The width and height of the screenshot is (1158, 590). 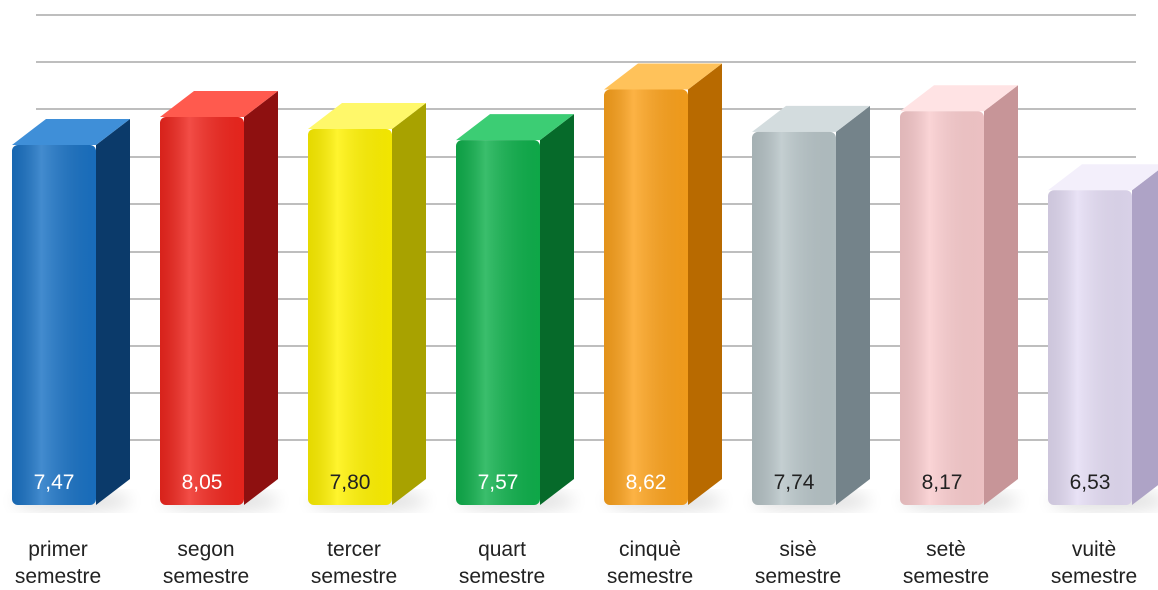 What do you see at coordinates (794, 482) in the screenshot?
I see `value-label: 7,74` at bounding box center [794, 482].